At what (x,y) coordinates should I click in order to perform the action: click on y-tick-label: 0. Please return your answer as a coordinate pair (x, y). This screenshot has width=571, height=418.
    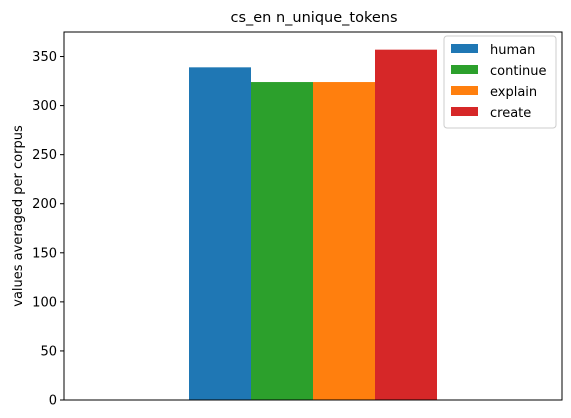
    Looking at the image, I should click on (53, 401).